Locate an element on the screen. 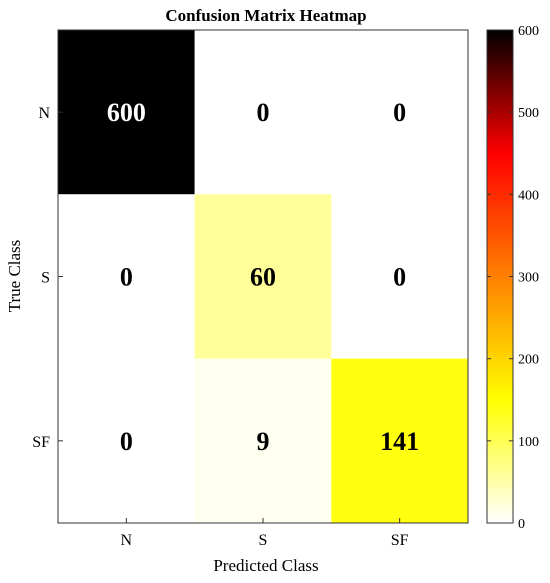  colorbar-tick-label: 0 is located at coordinates (521, 524).